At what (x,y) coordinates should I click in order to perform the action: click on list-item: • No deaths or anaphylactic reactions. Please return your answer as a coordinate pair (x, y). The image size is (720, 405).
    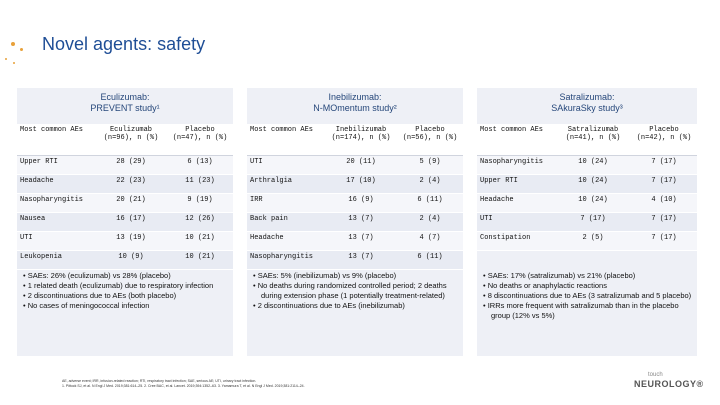
    Looking at the image, I should click on (545, 285).